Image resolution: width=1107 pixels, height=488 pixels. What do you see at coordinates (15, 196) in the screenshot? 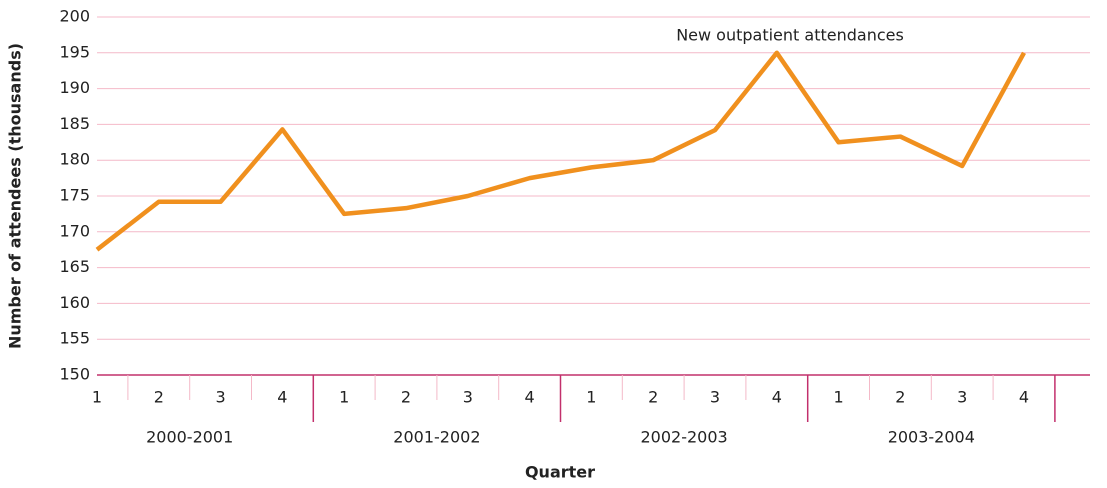
I see `y-axis-label: Number of attendees (thousands)` at bounding box center [15, 196].